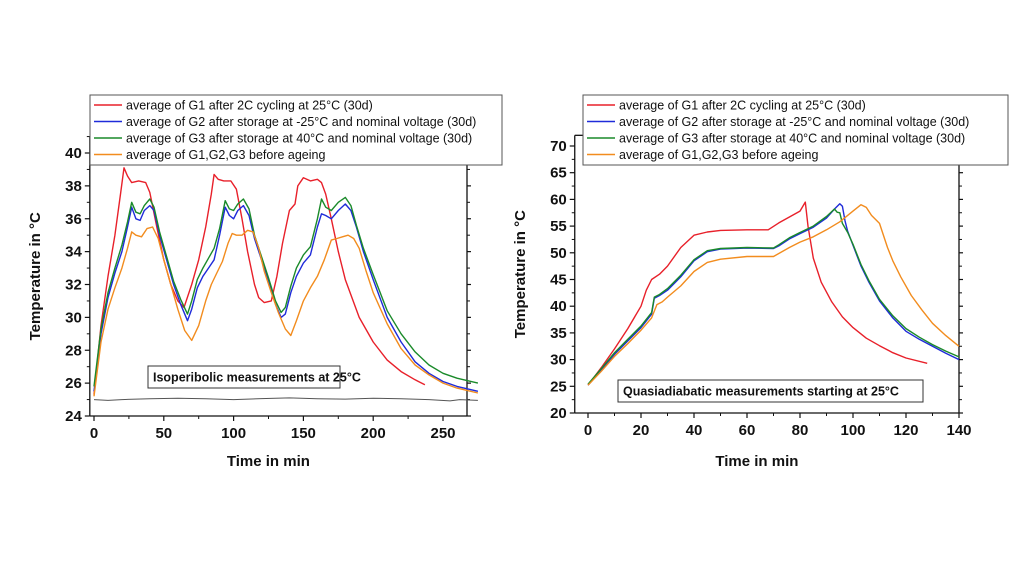 The width and height of the screenshot is (1024, 576). Describe the element at coordinates (558, 386) in the screenshot. I see `y-tick-label: 25` at that location.